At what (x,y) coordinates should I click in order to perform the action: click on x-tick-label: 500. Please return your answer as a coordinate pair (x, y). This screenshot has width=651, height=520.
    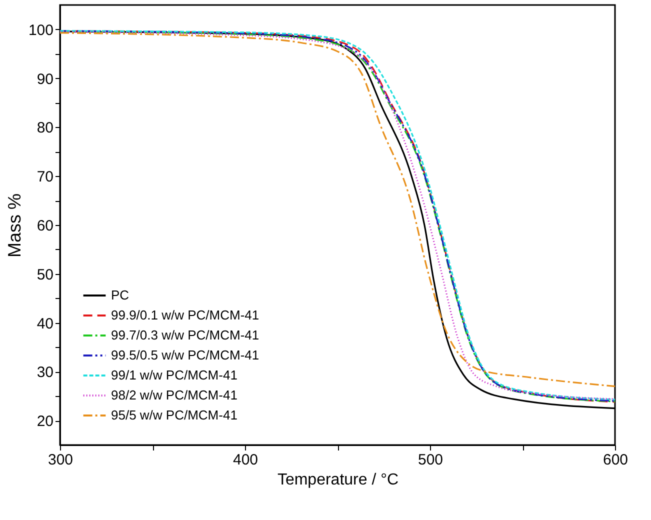
    Looking at the image, I should click on (431, 460).